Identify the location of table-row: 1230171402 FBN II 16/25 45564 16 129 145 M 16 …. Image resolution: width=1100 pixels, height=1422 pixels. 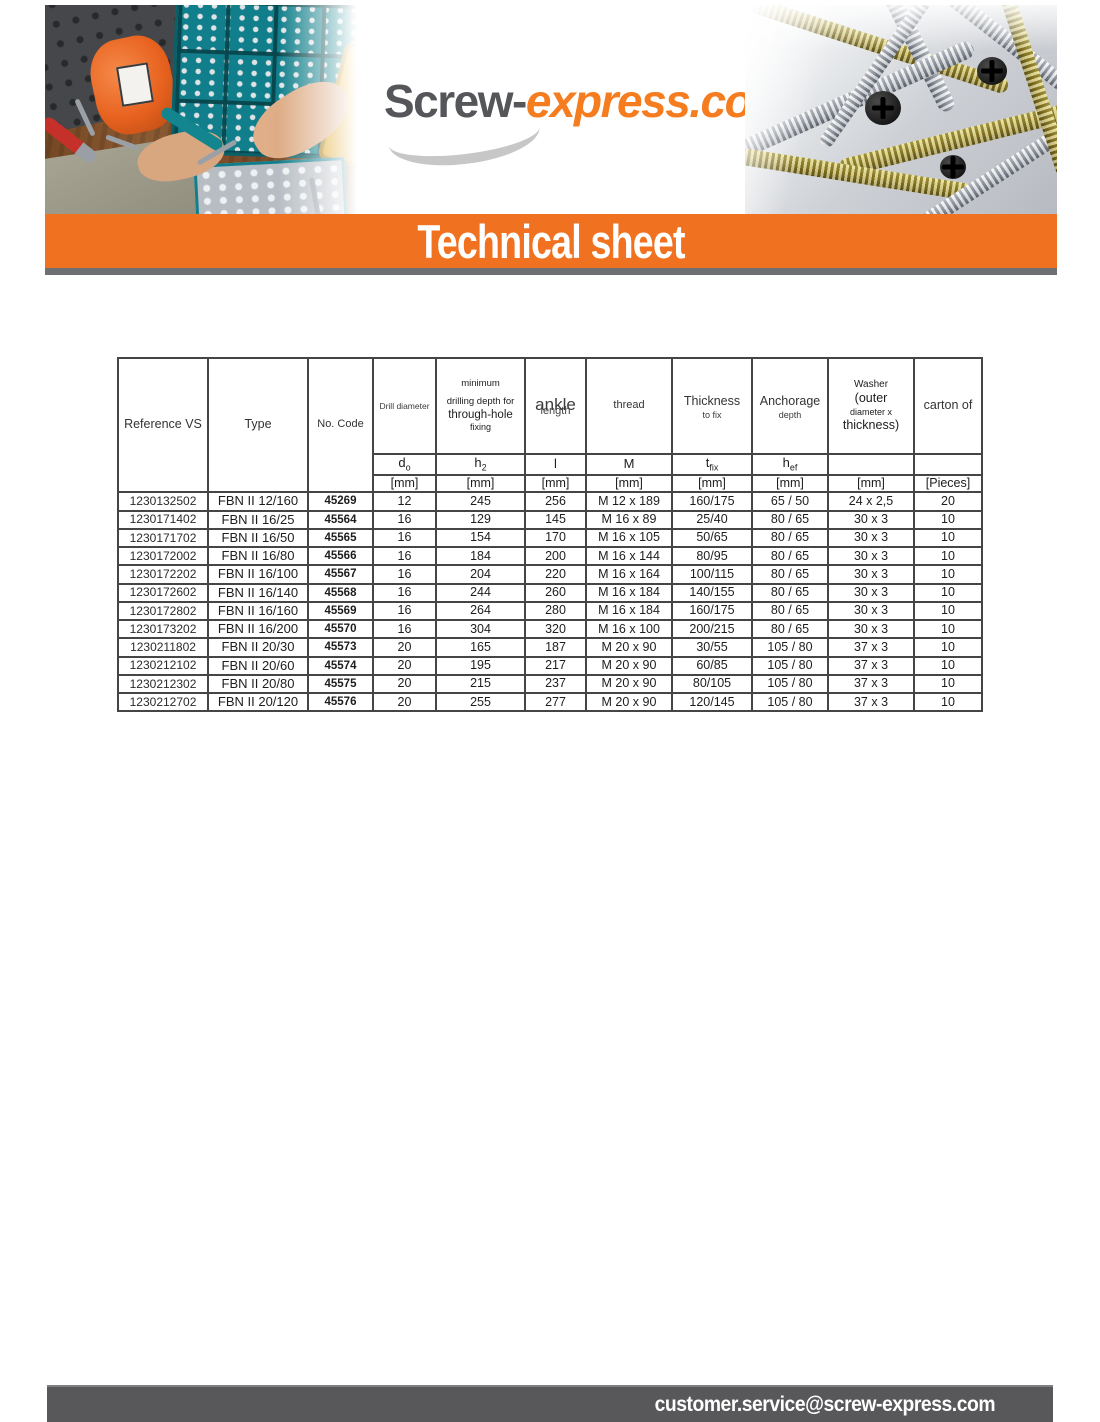
(550, 519).